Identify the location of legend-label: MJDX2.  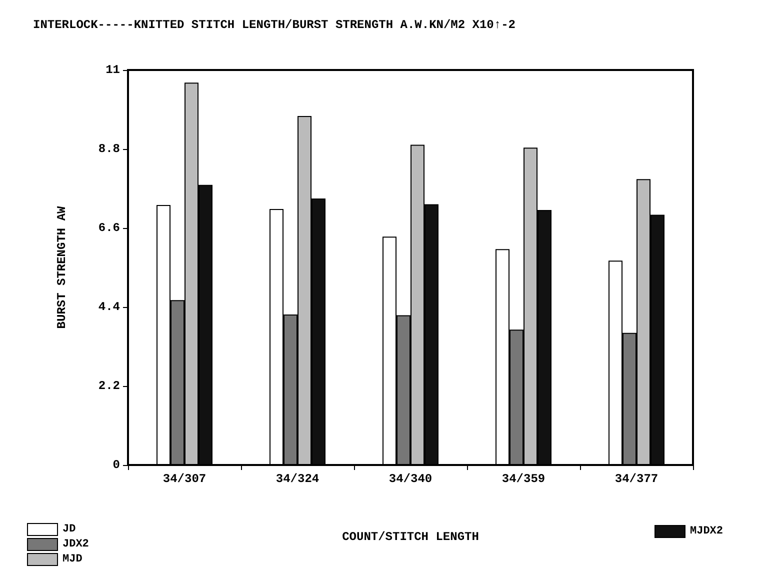
(707, 532).